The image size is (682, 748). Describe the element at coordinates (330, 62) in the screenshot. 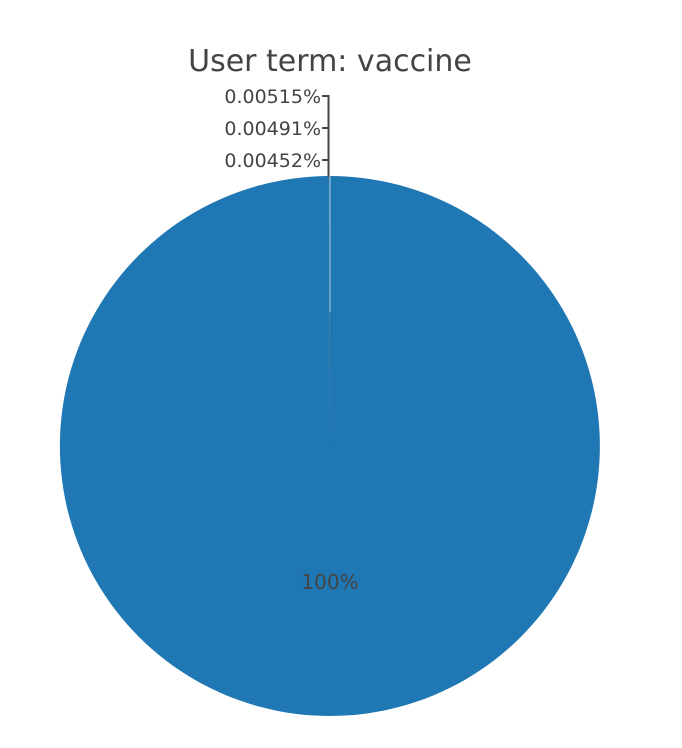

I see `chart-title: User term: vaccine` at that location.